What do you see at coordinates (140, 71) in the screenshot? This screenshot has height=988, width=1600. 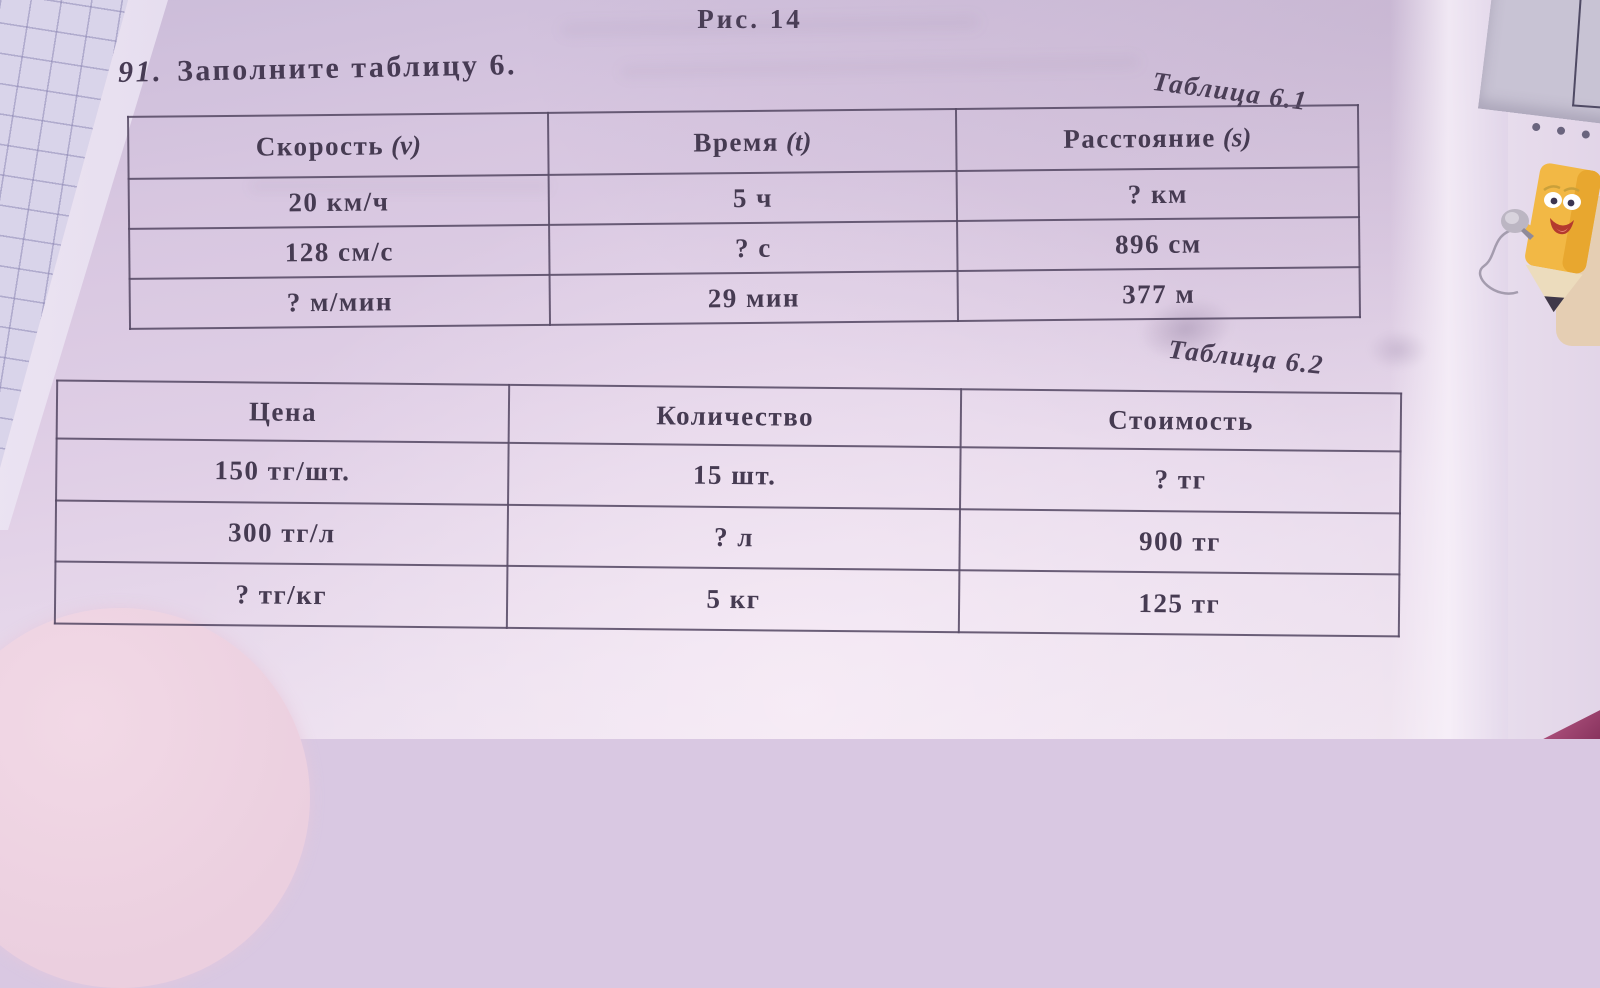 I see `task-number: 91.` at bounding box center [140, 71].